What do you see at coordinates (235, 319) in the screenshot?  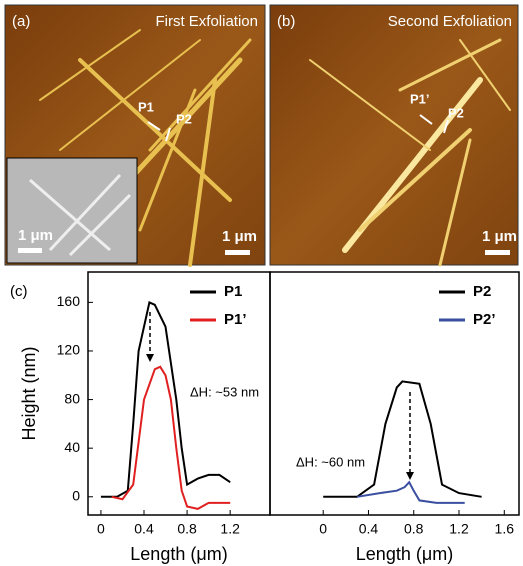 I see `legend-label: P1’` at bounding box center [235, 319].